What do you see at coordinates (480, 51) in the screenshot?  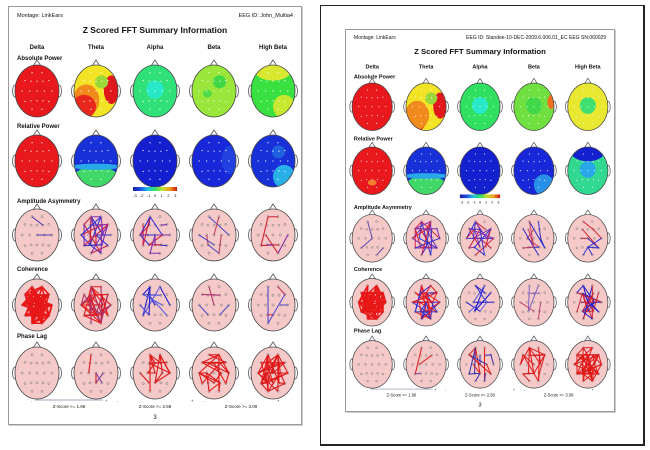 I see `report-title: Z Scored FFT Summary Information` at bounding box center [480, 51].